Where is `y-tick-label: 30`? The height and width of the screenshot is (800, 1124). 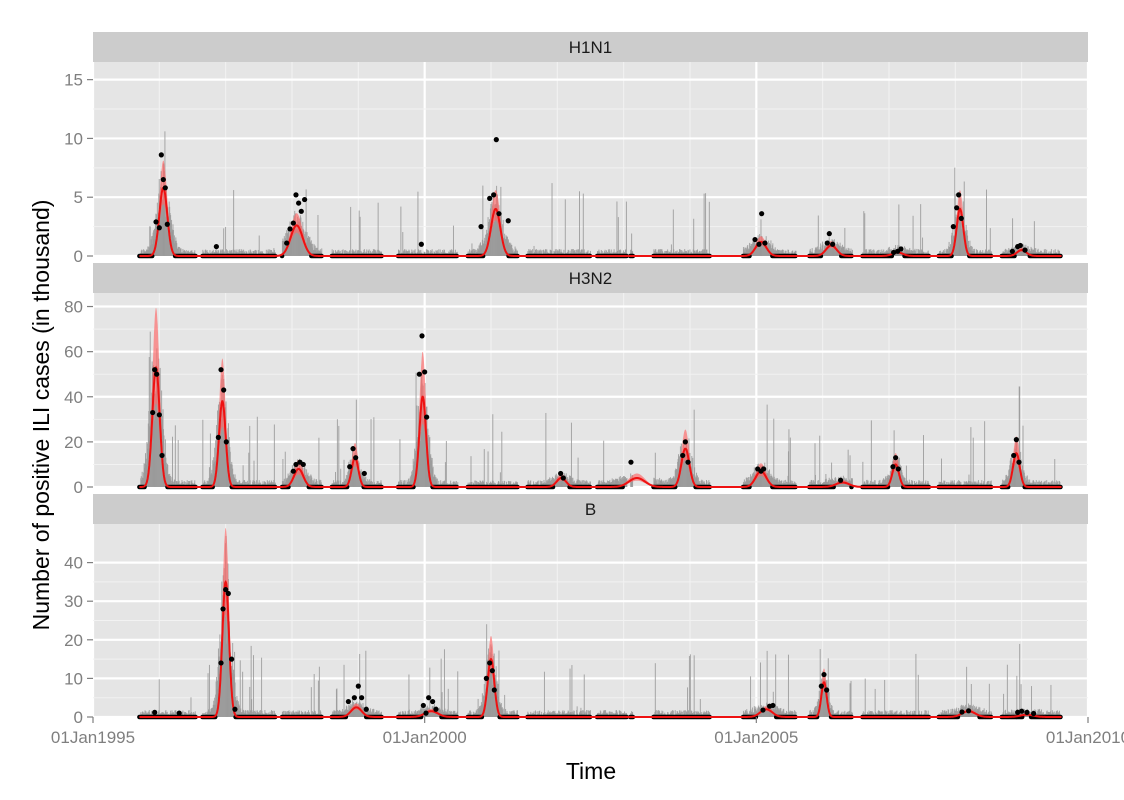
y-tick-label: 30 is located at coordinates (73, 601).